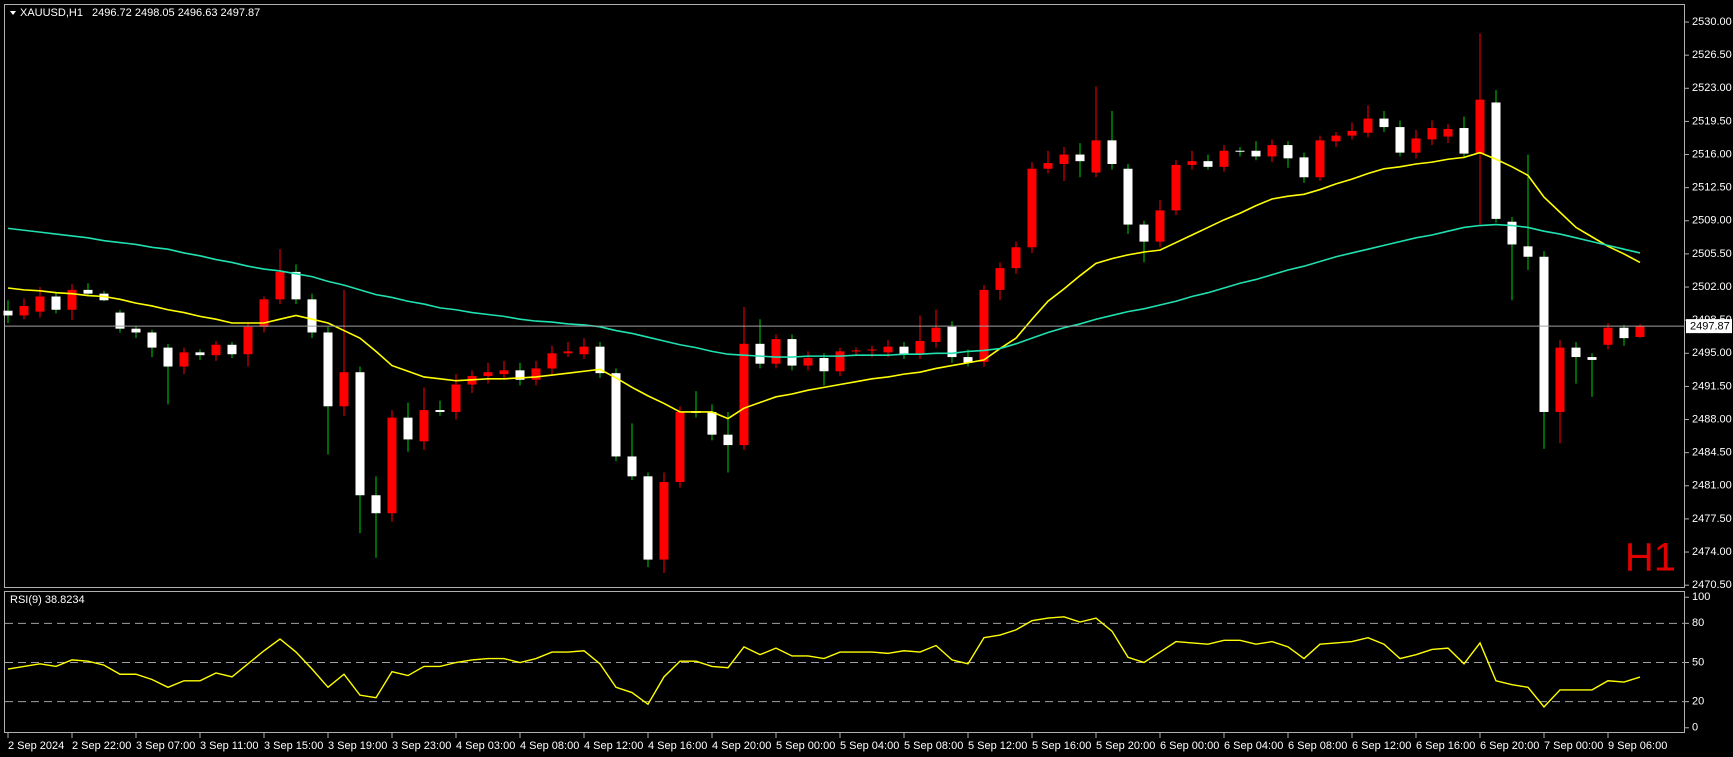  What do you see at coordinates (1509, 746) in the screenshot?
I see `x-tick-label: 6 Sep 20:00` at bounding box center [1509, 746].